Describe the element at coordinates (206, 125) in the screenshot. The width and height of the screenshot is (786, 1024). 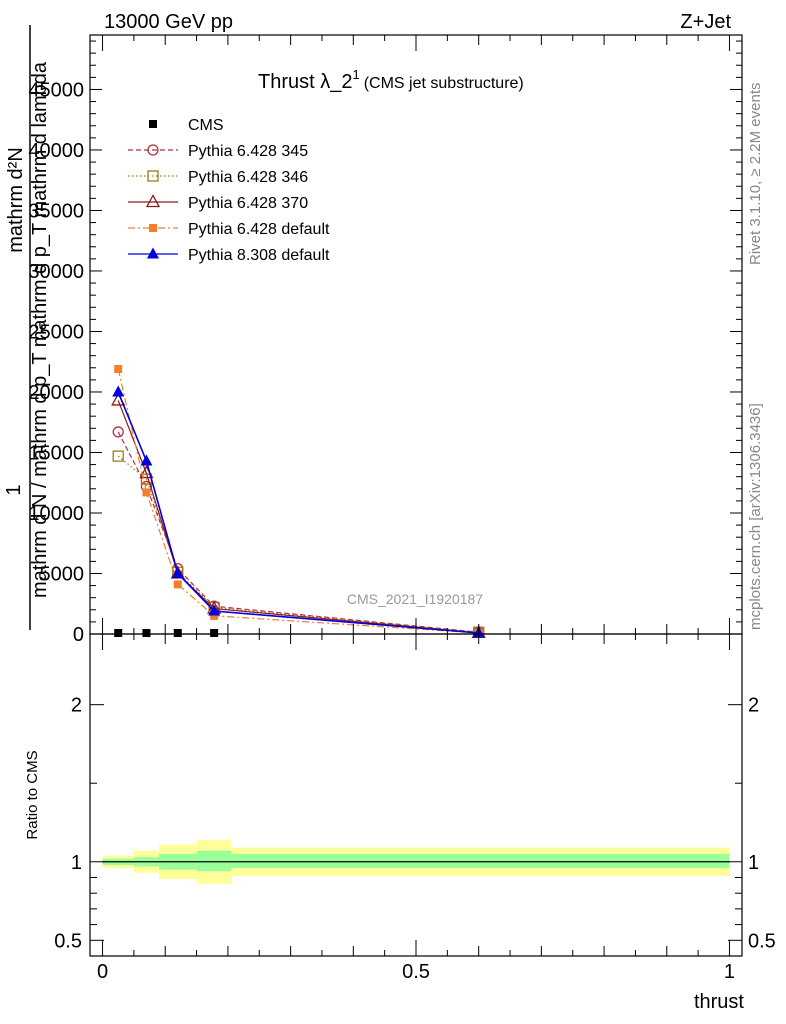
I see `legend-label-cms: CMS` at that location.